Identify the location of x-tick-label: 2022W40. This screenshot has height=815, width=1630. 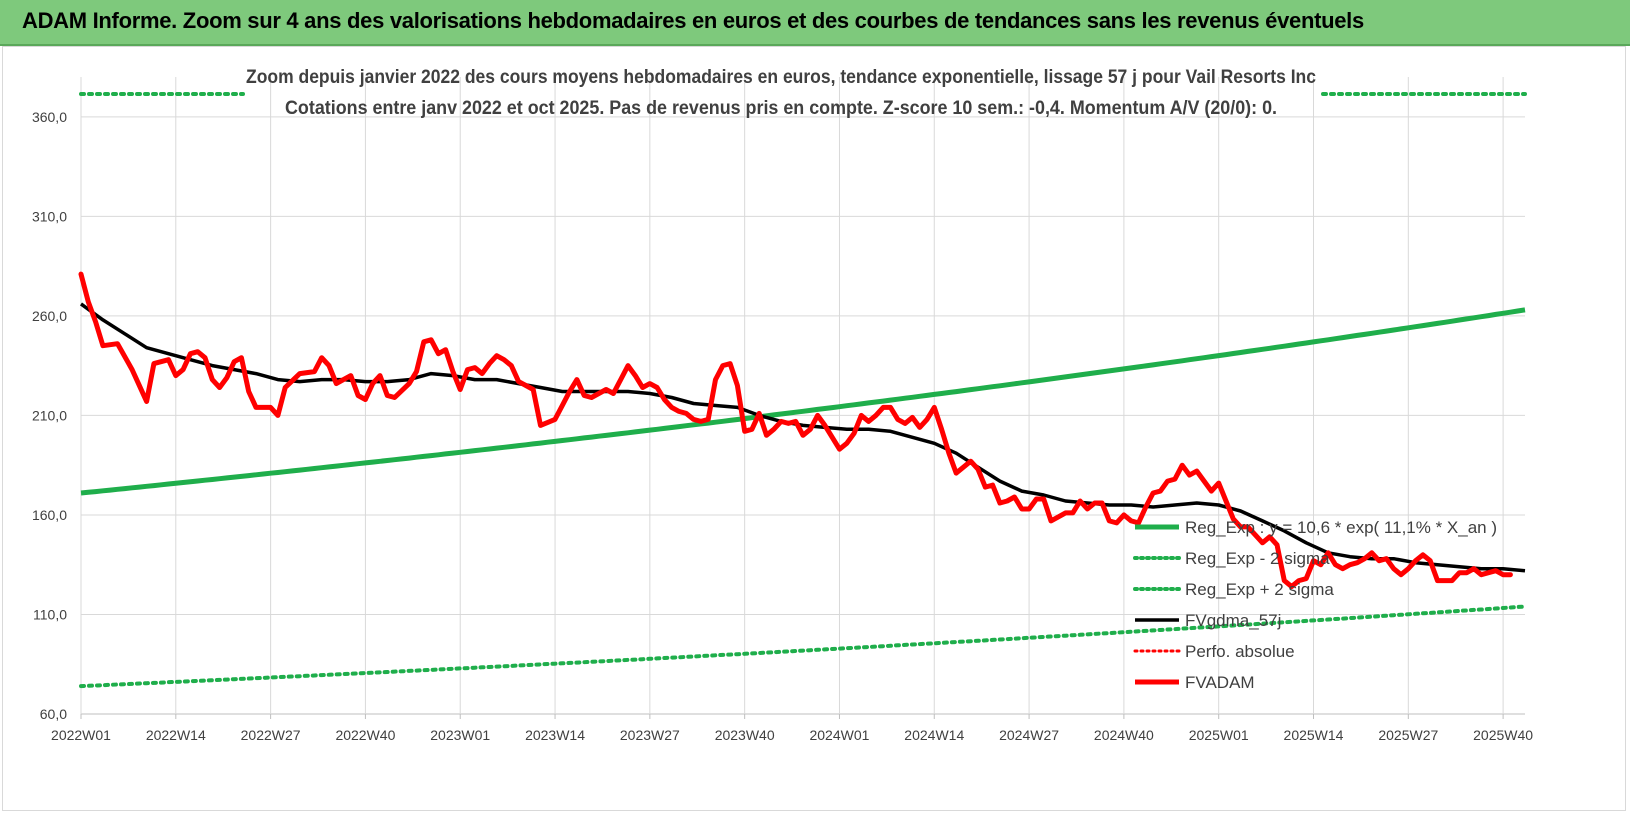
(365, 735).